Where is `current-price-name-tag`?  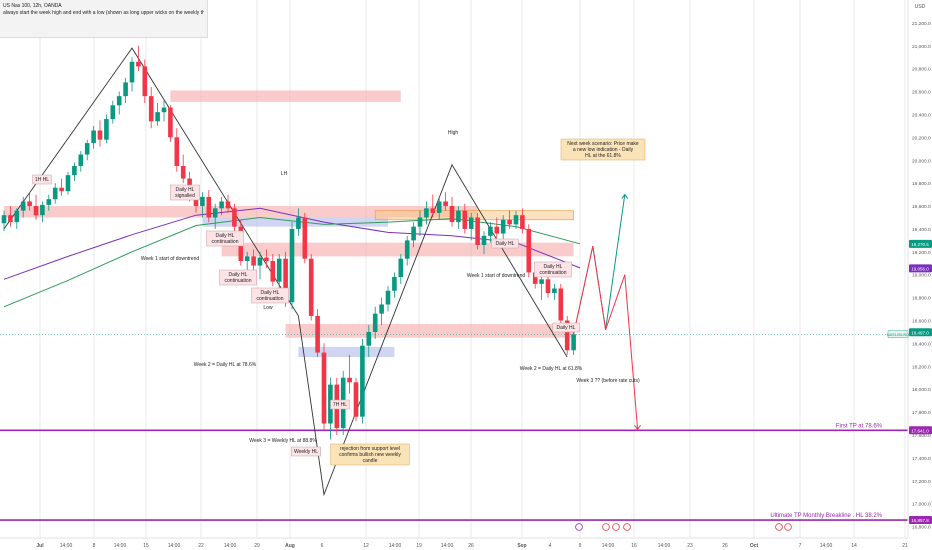
current-price-name-tag is located at coordinates (898, 334).